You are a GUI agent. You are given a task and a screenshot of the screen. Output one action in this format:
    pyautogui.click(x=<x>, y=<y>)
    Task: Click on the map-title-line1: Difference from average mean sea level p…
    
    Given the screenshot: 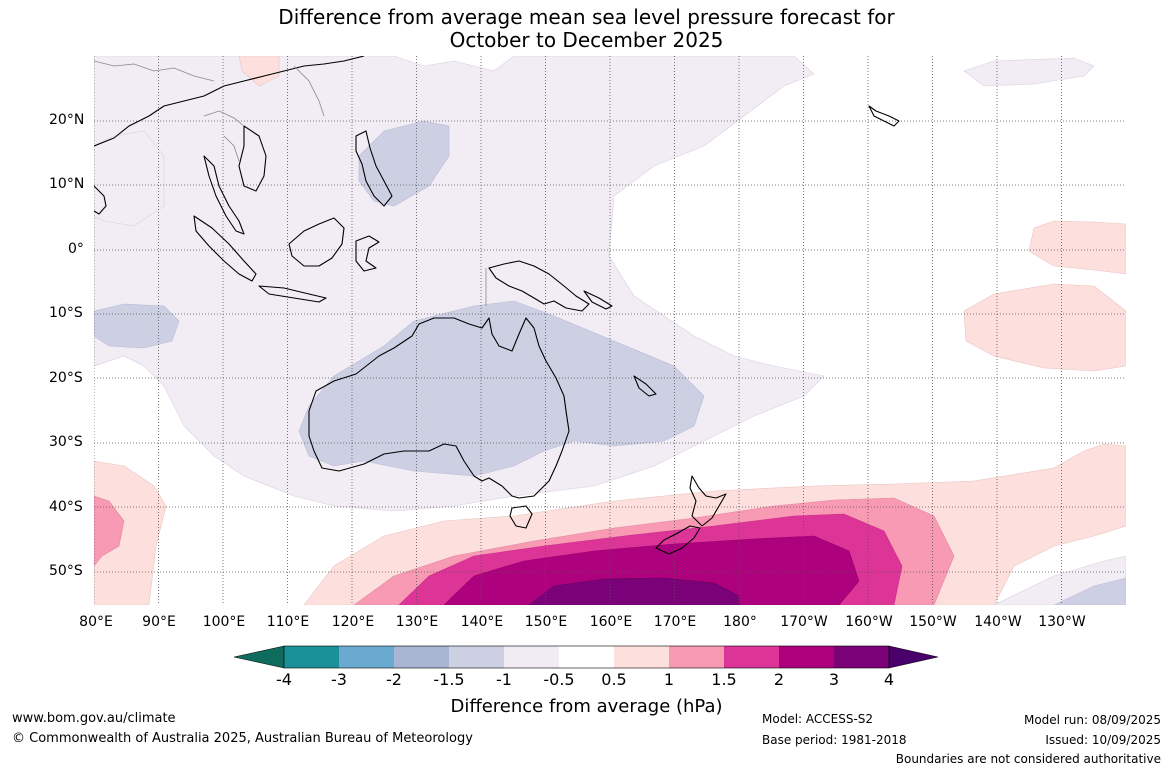 What is the action you would take?
    pyautogui.click(x=586, y=17)
    